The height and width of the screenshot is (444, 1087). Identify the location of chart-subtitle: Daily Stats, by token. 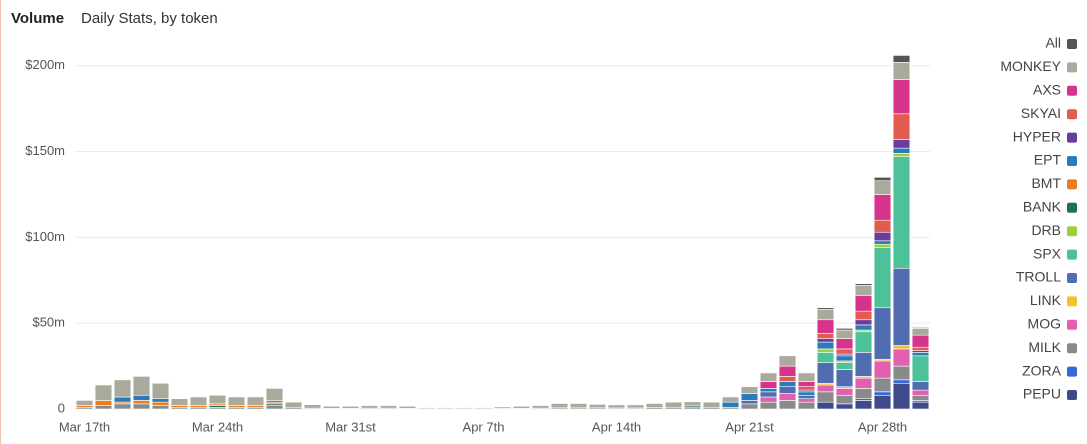
(149, 18).